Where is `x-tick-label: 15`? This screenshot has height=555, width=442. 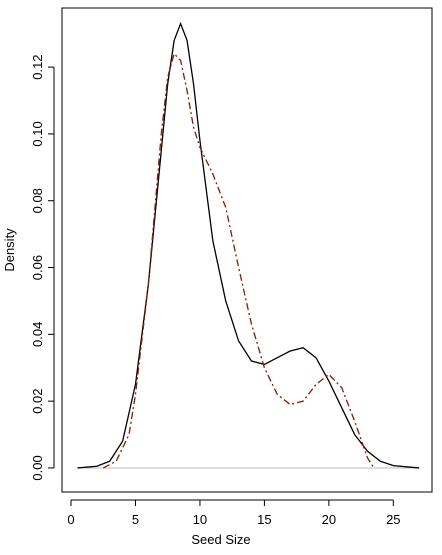 x-tick-label: 15 is located at coordinates (264, 519).